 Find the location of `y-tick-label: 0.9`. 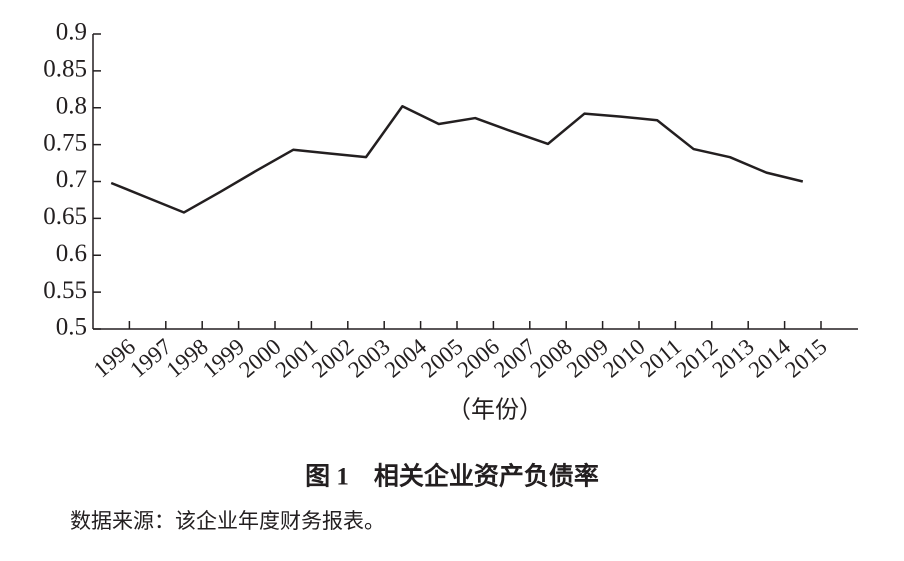

y-tick-label: 0.9 is located at coordinates (71, 32).